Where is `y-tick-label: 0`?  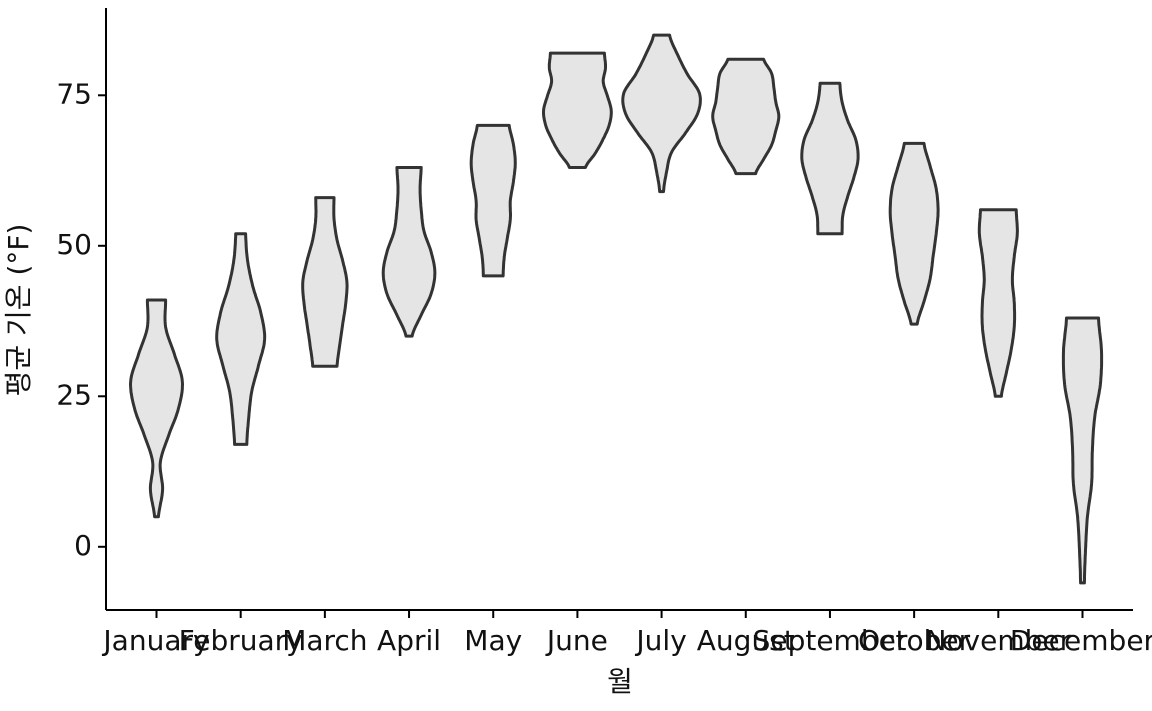 y-tick-label: 0 is located at coordinates (83, 545).